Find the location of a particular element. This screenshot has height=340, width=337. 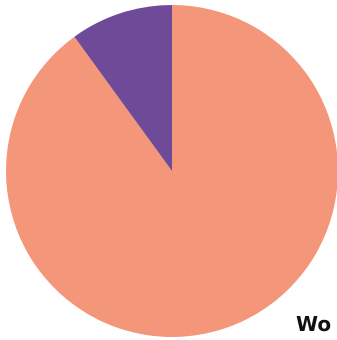

truncated-label: Wo is located at coordinates (314, 324).